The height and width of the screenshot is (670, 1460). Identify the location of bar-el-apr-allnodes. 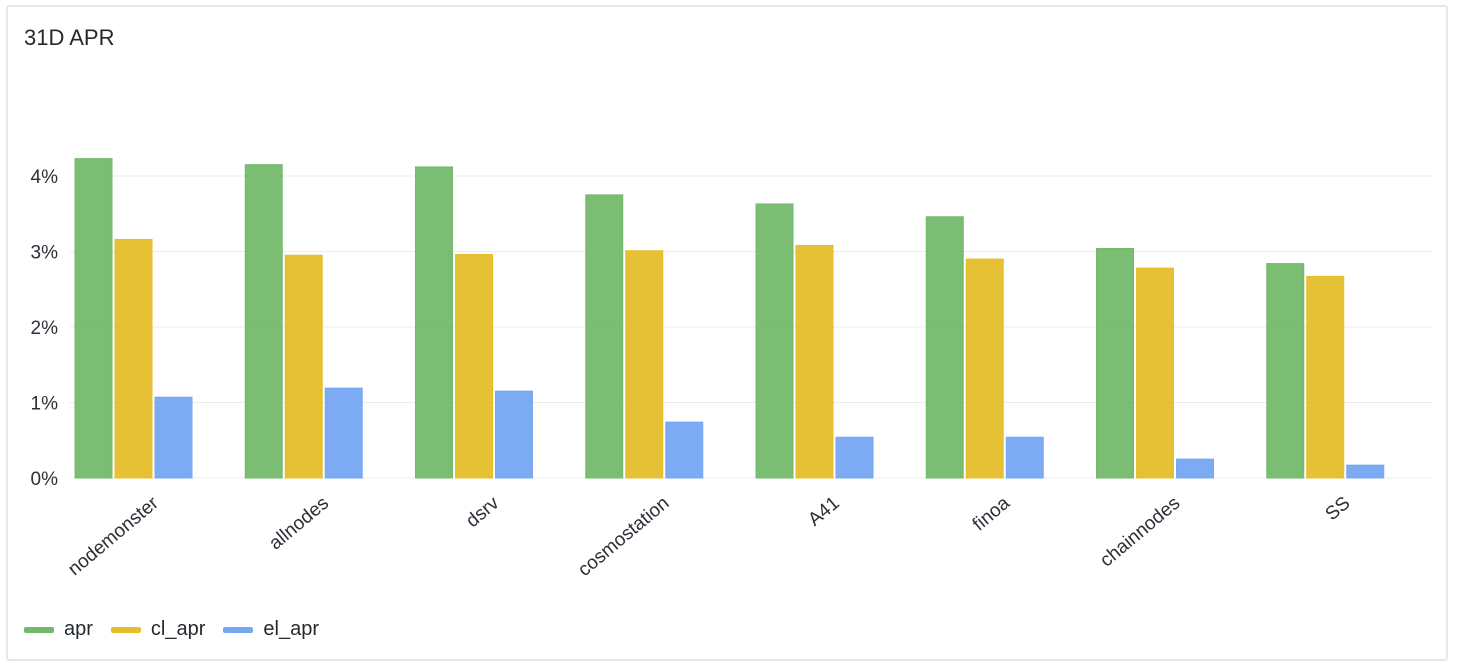
(343, 433).